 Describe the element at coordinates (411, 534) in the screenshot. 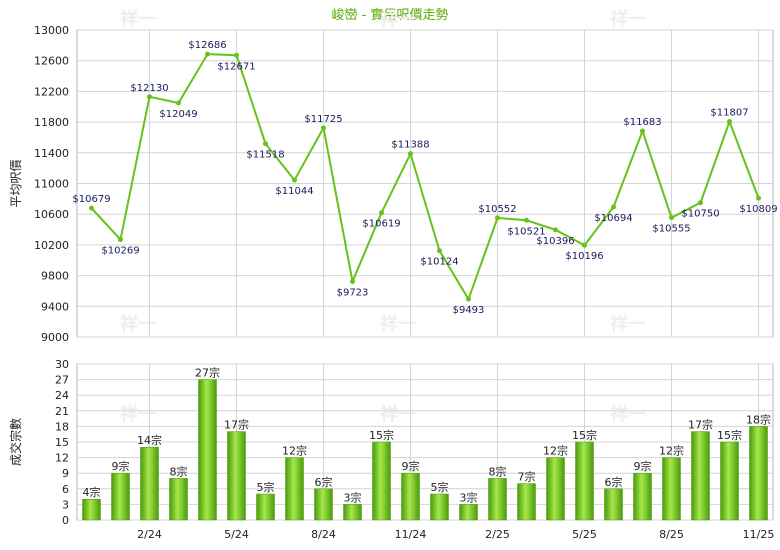

I see `bar-x-tick-label: 11/24` at that location.